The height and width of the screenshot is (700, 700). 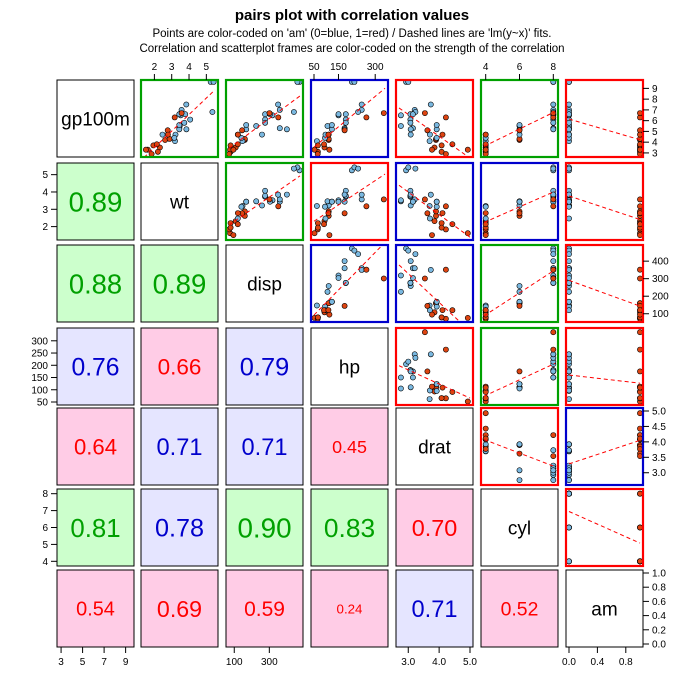 I want to click on variable-label: disp, so click(x=264, y=285).